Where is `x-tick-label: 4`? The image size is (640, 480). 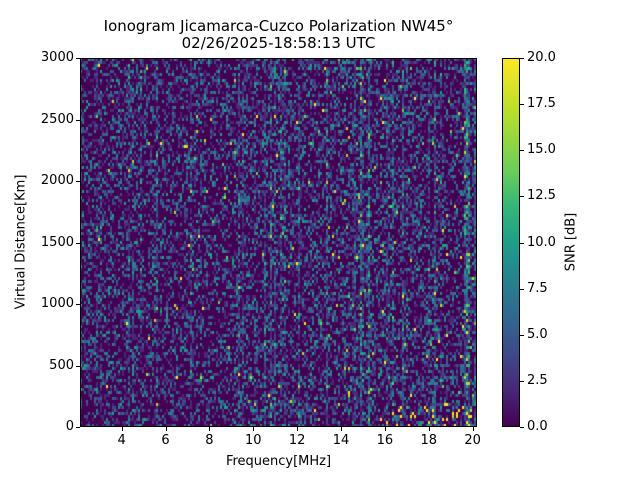
x-tick-label: 4 is located at coordinates (121, 440).